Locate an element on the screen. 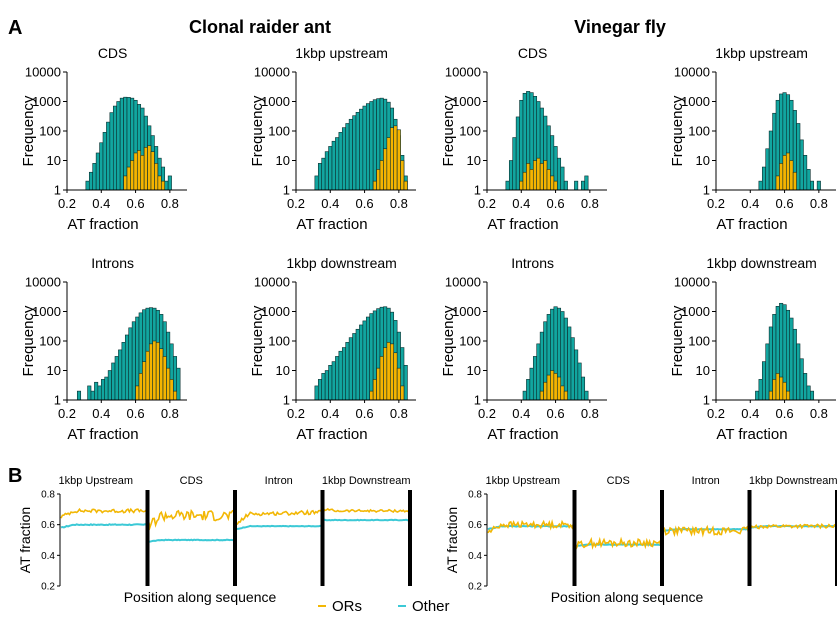  y-tick-label: 0.8 is located at coordinates (475, 495).